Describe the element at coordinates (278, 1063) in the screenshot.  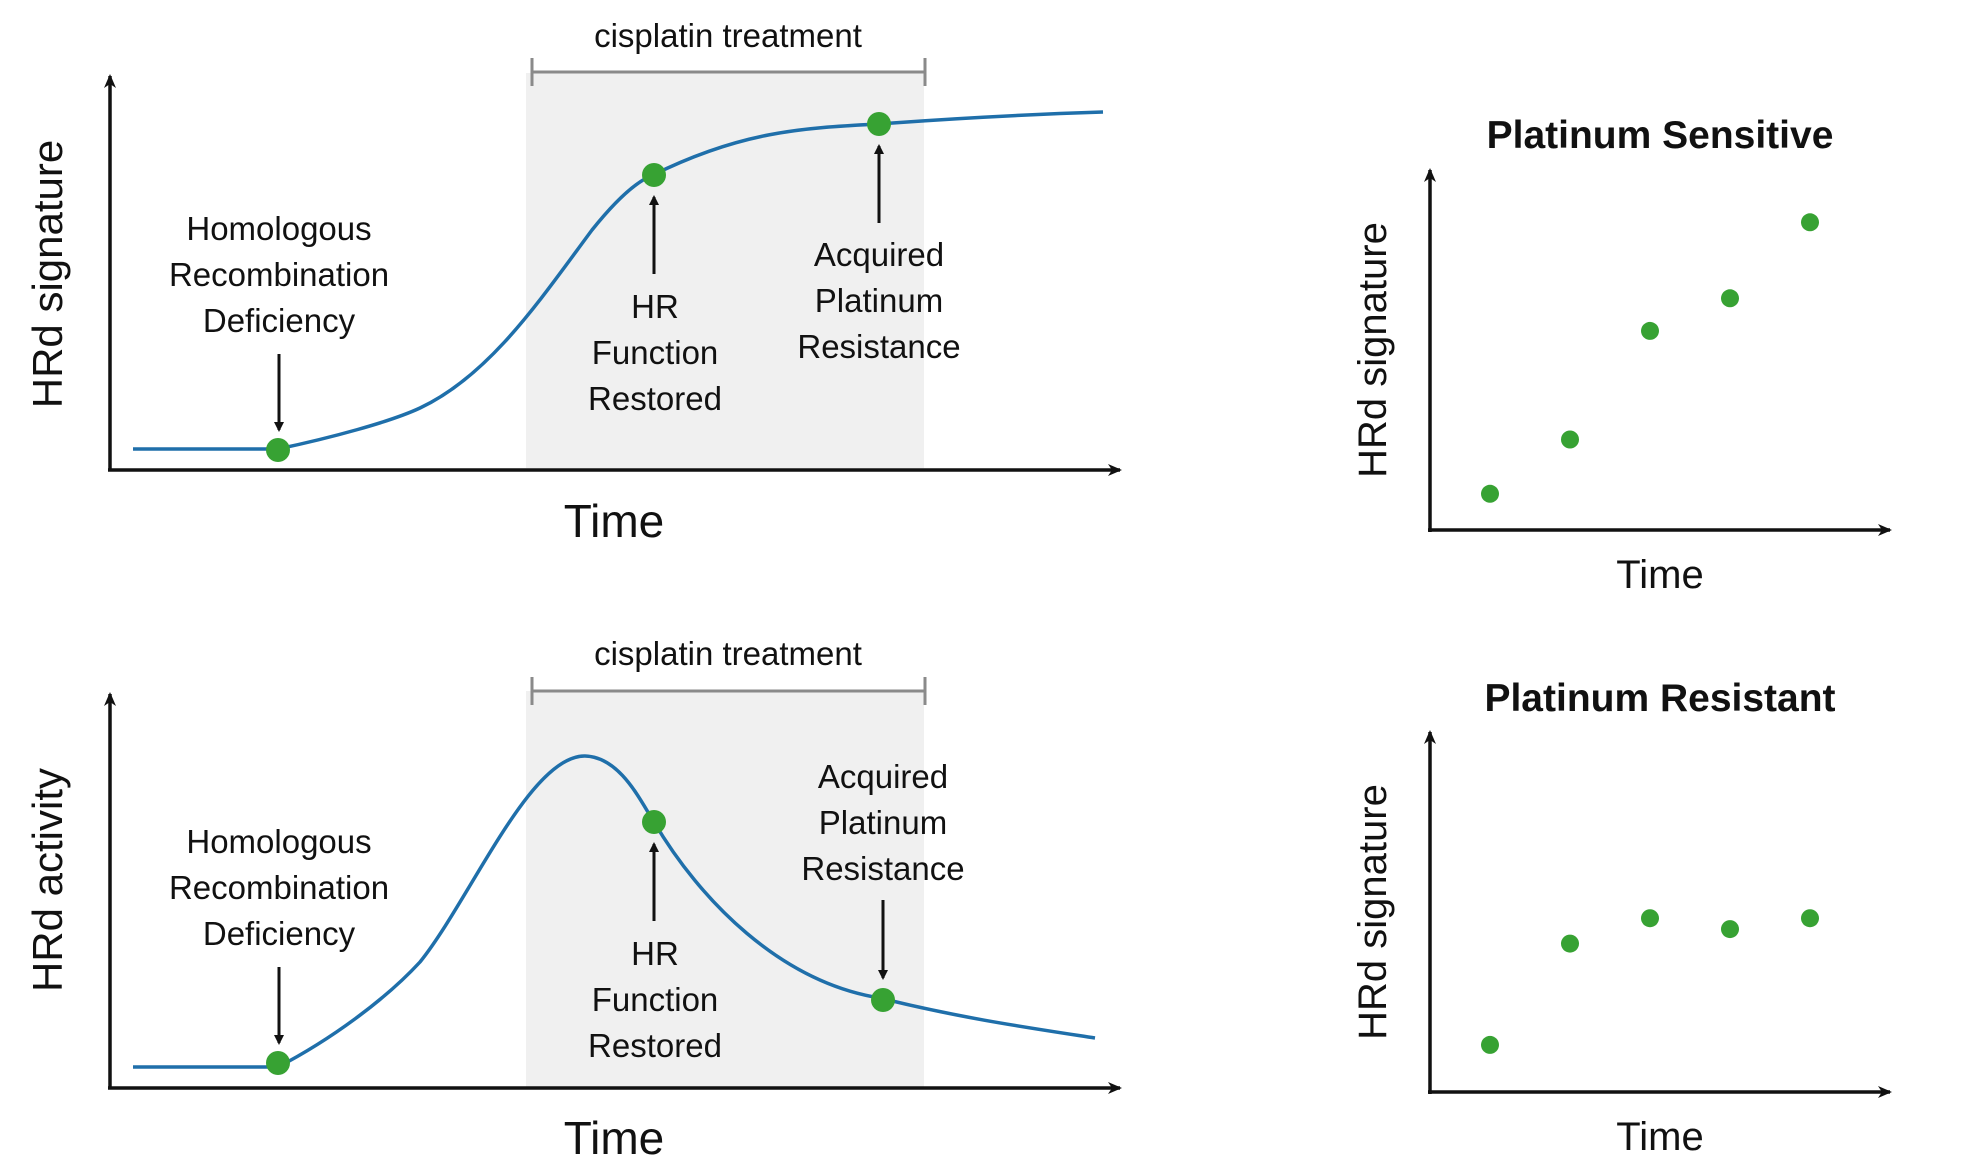
I see `bottom-point-hrd` at that location.